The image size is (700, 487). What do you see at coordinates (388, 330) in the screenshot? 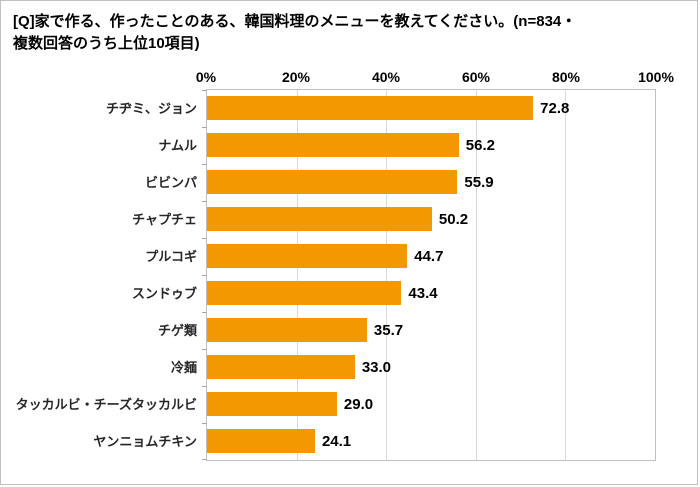
I see `value-label: 35.7` at bounding box center [388, 330].